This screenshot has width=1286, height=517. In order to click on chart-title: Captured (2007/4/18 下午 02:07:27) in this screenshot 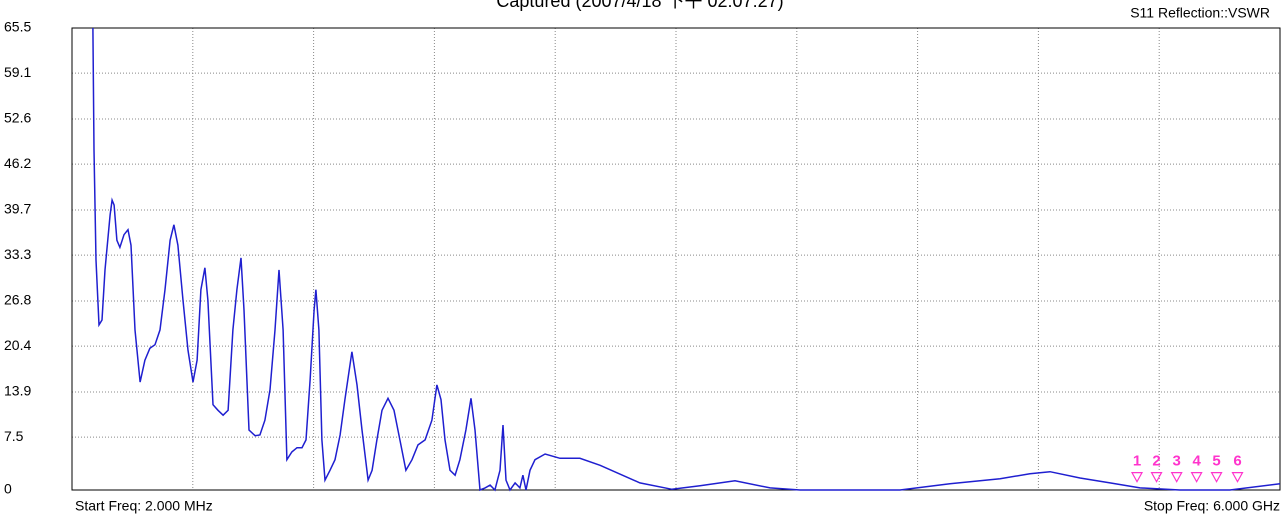, I will do `click(639, 5)`.